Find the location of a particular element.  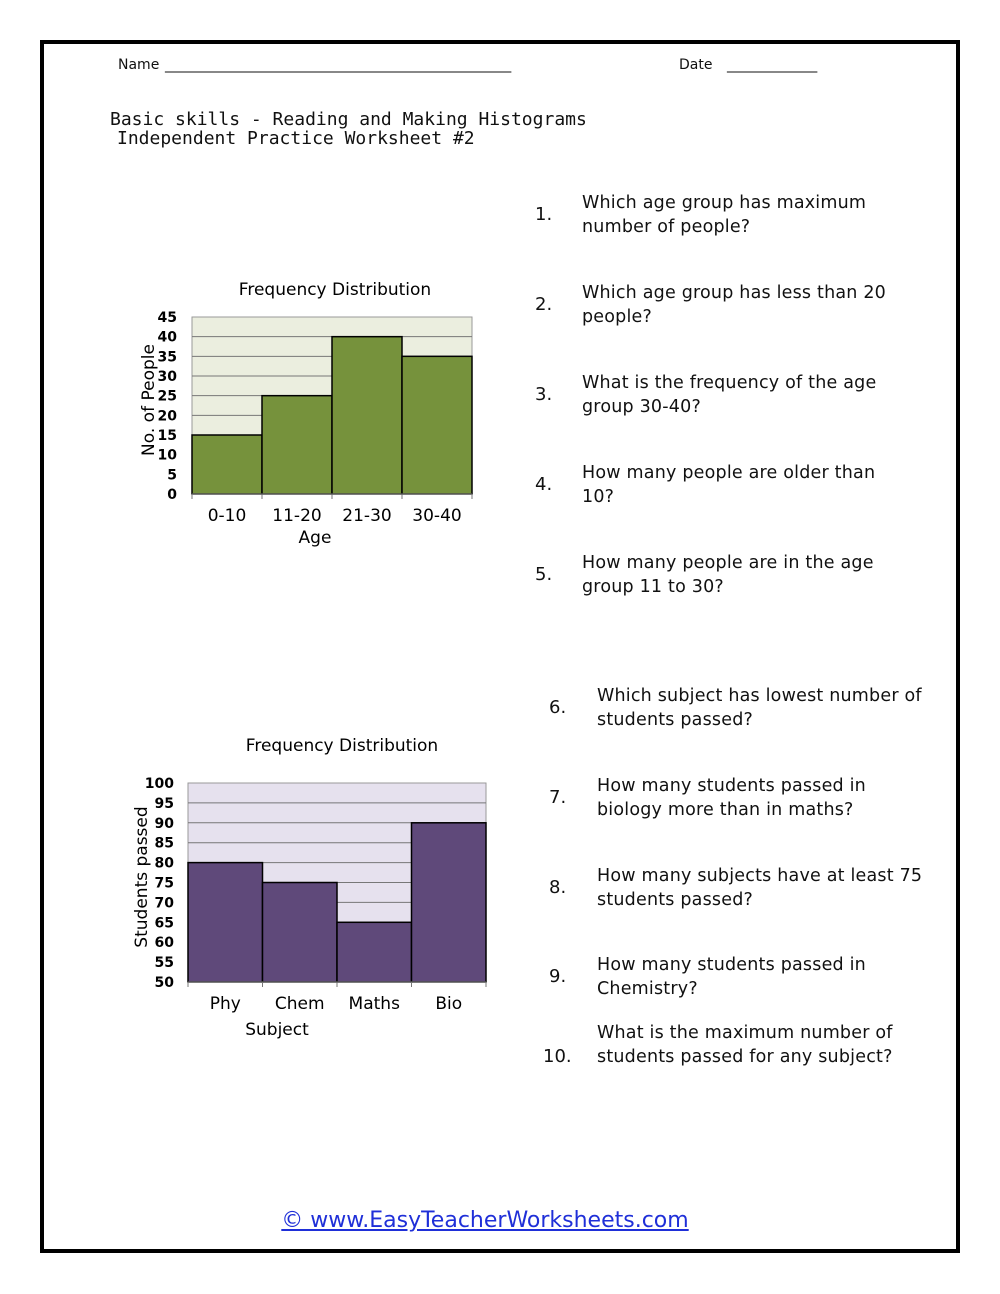

question-number: 1. is located at coordinates (544, 214).